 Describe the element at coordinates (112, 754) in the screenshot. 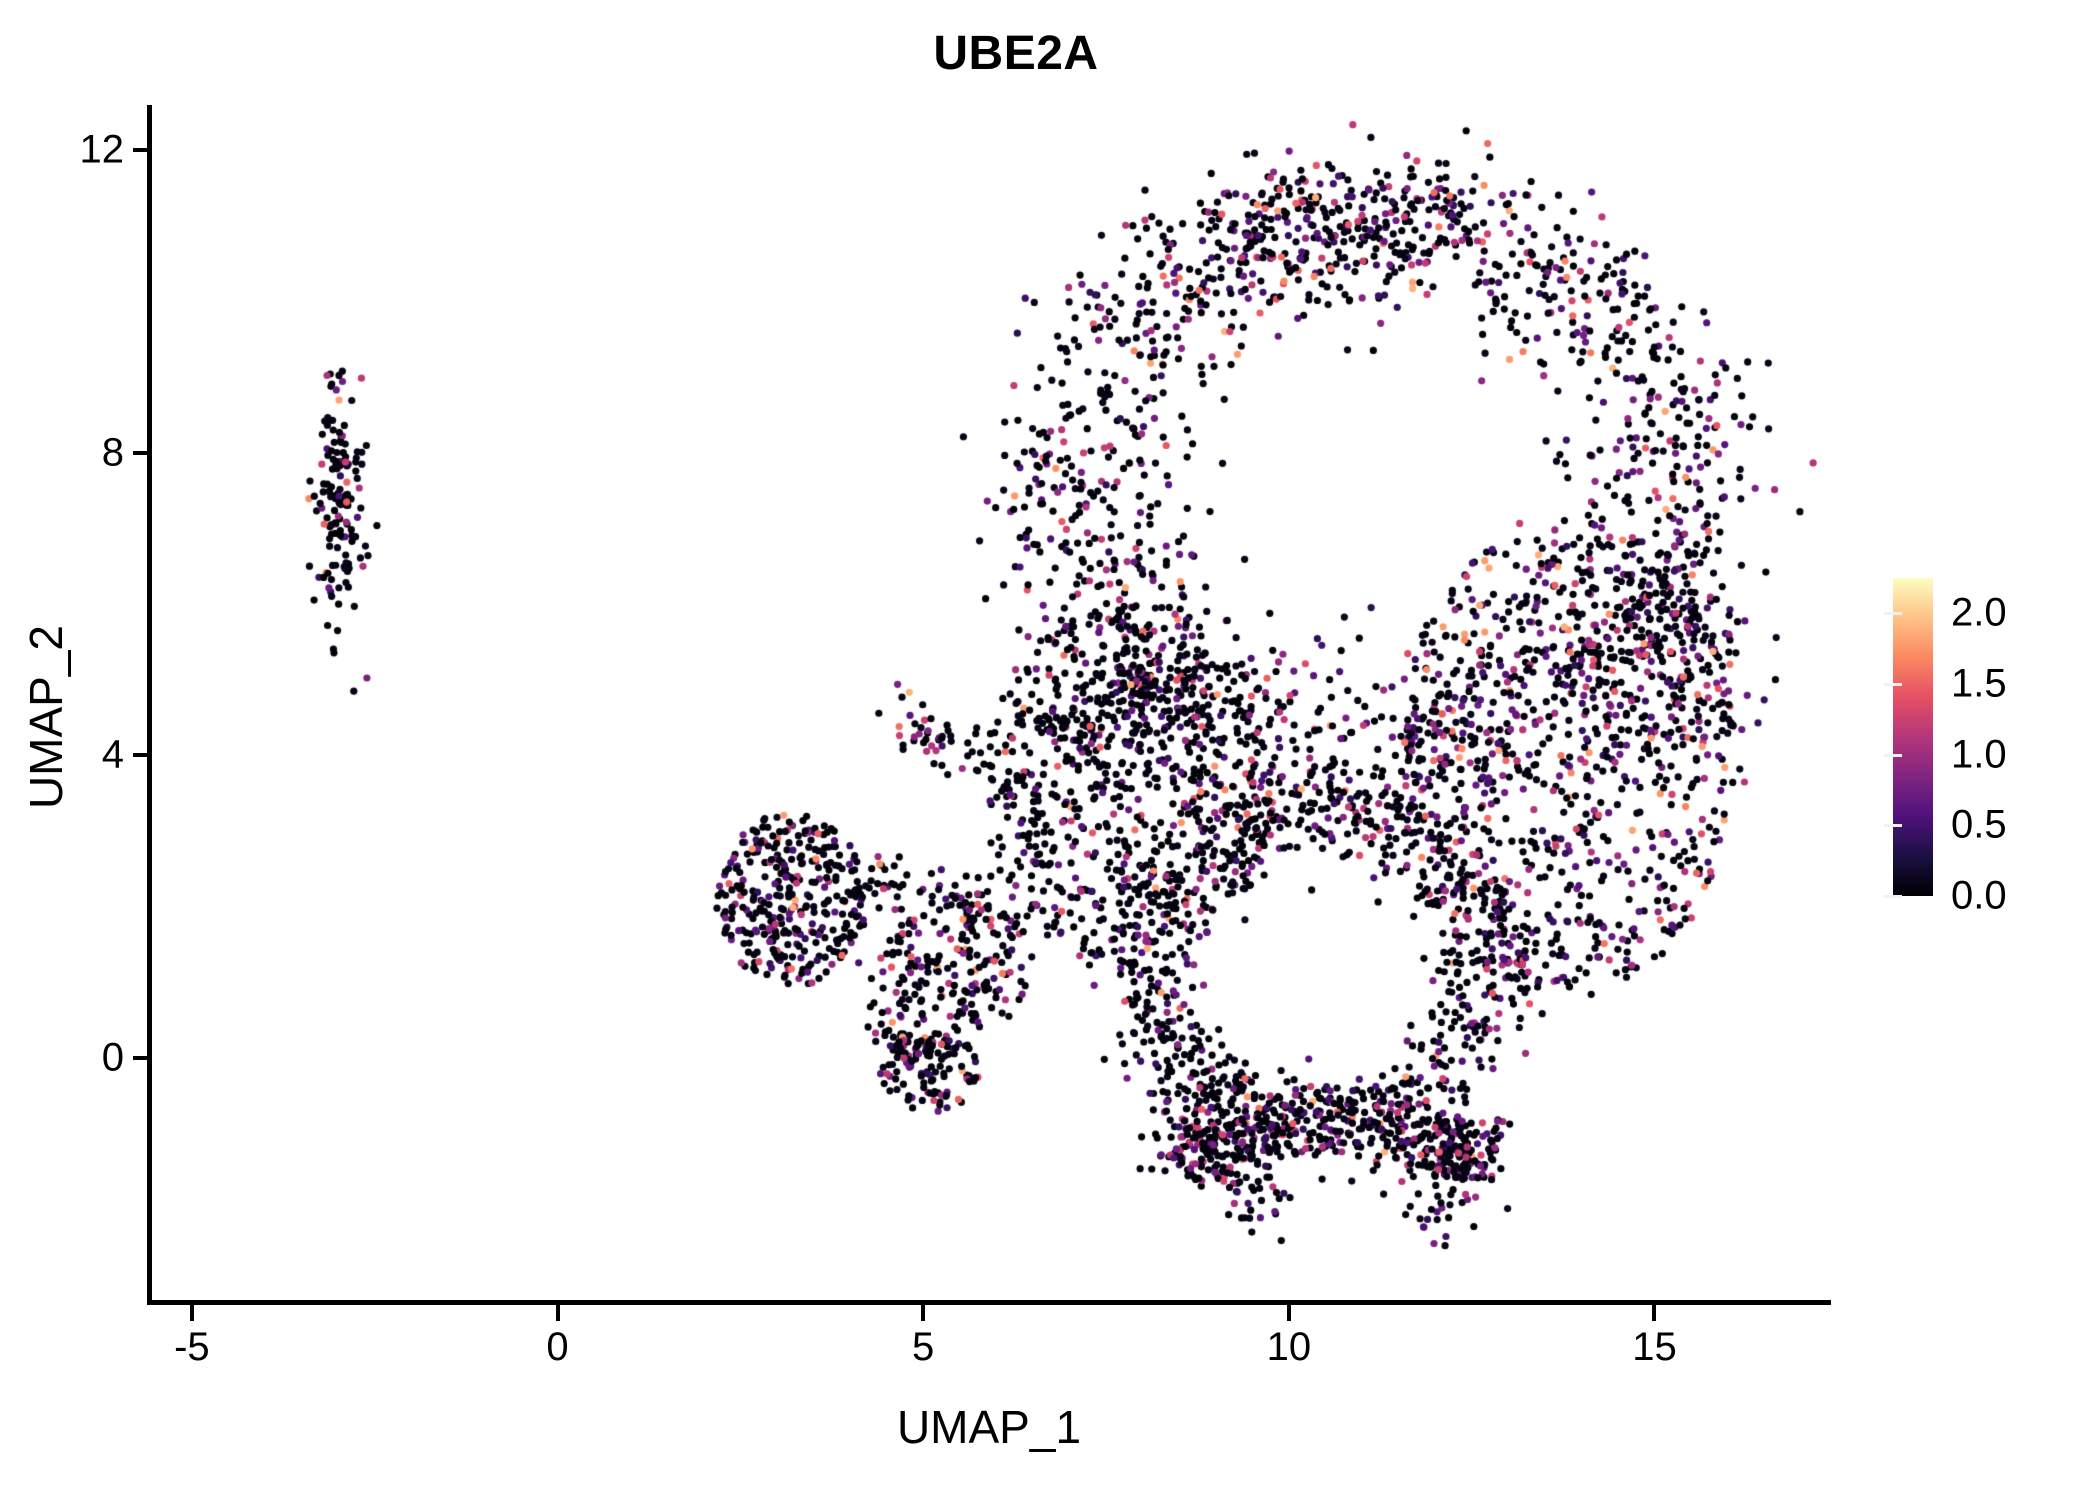

I see `y-tick-label: 4` at that location.